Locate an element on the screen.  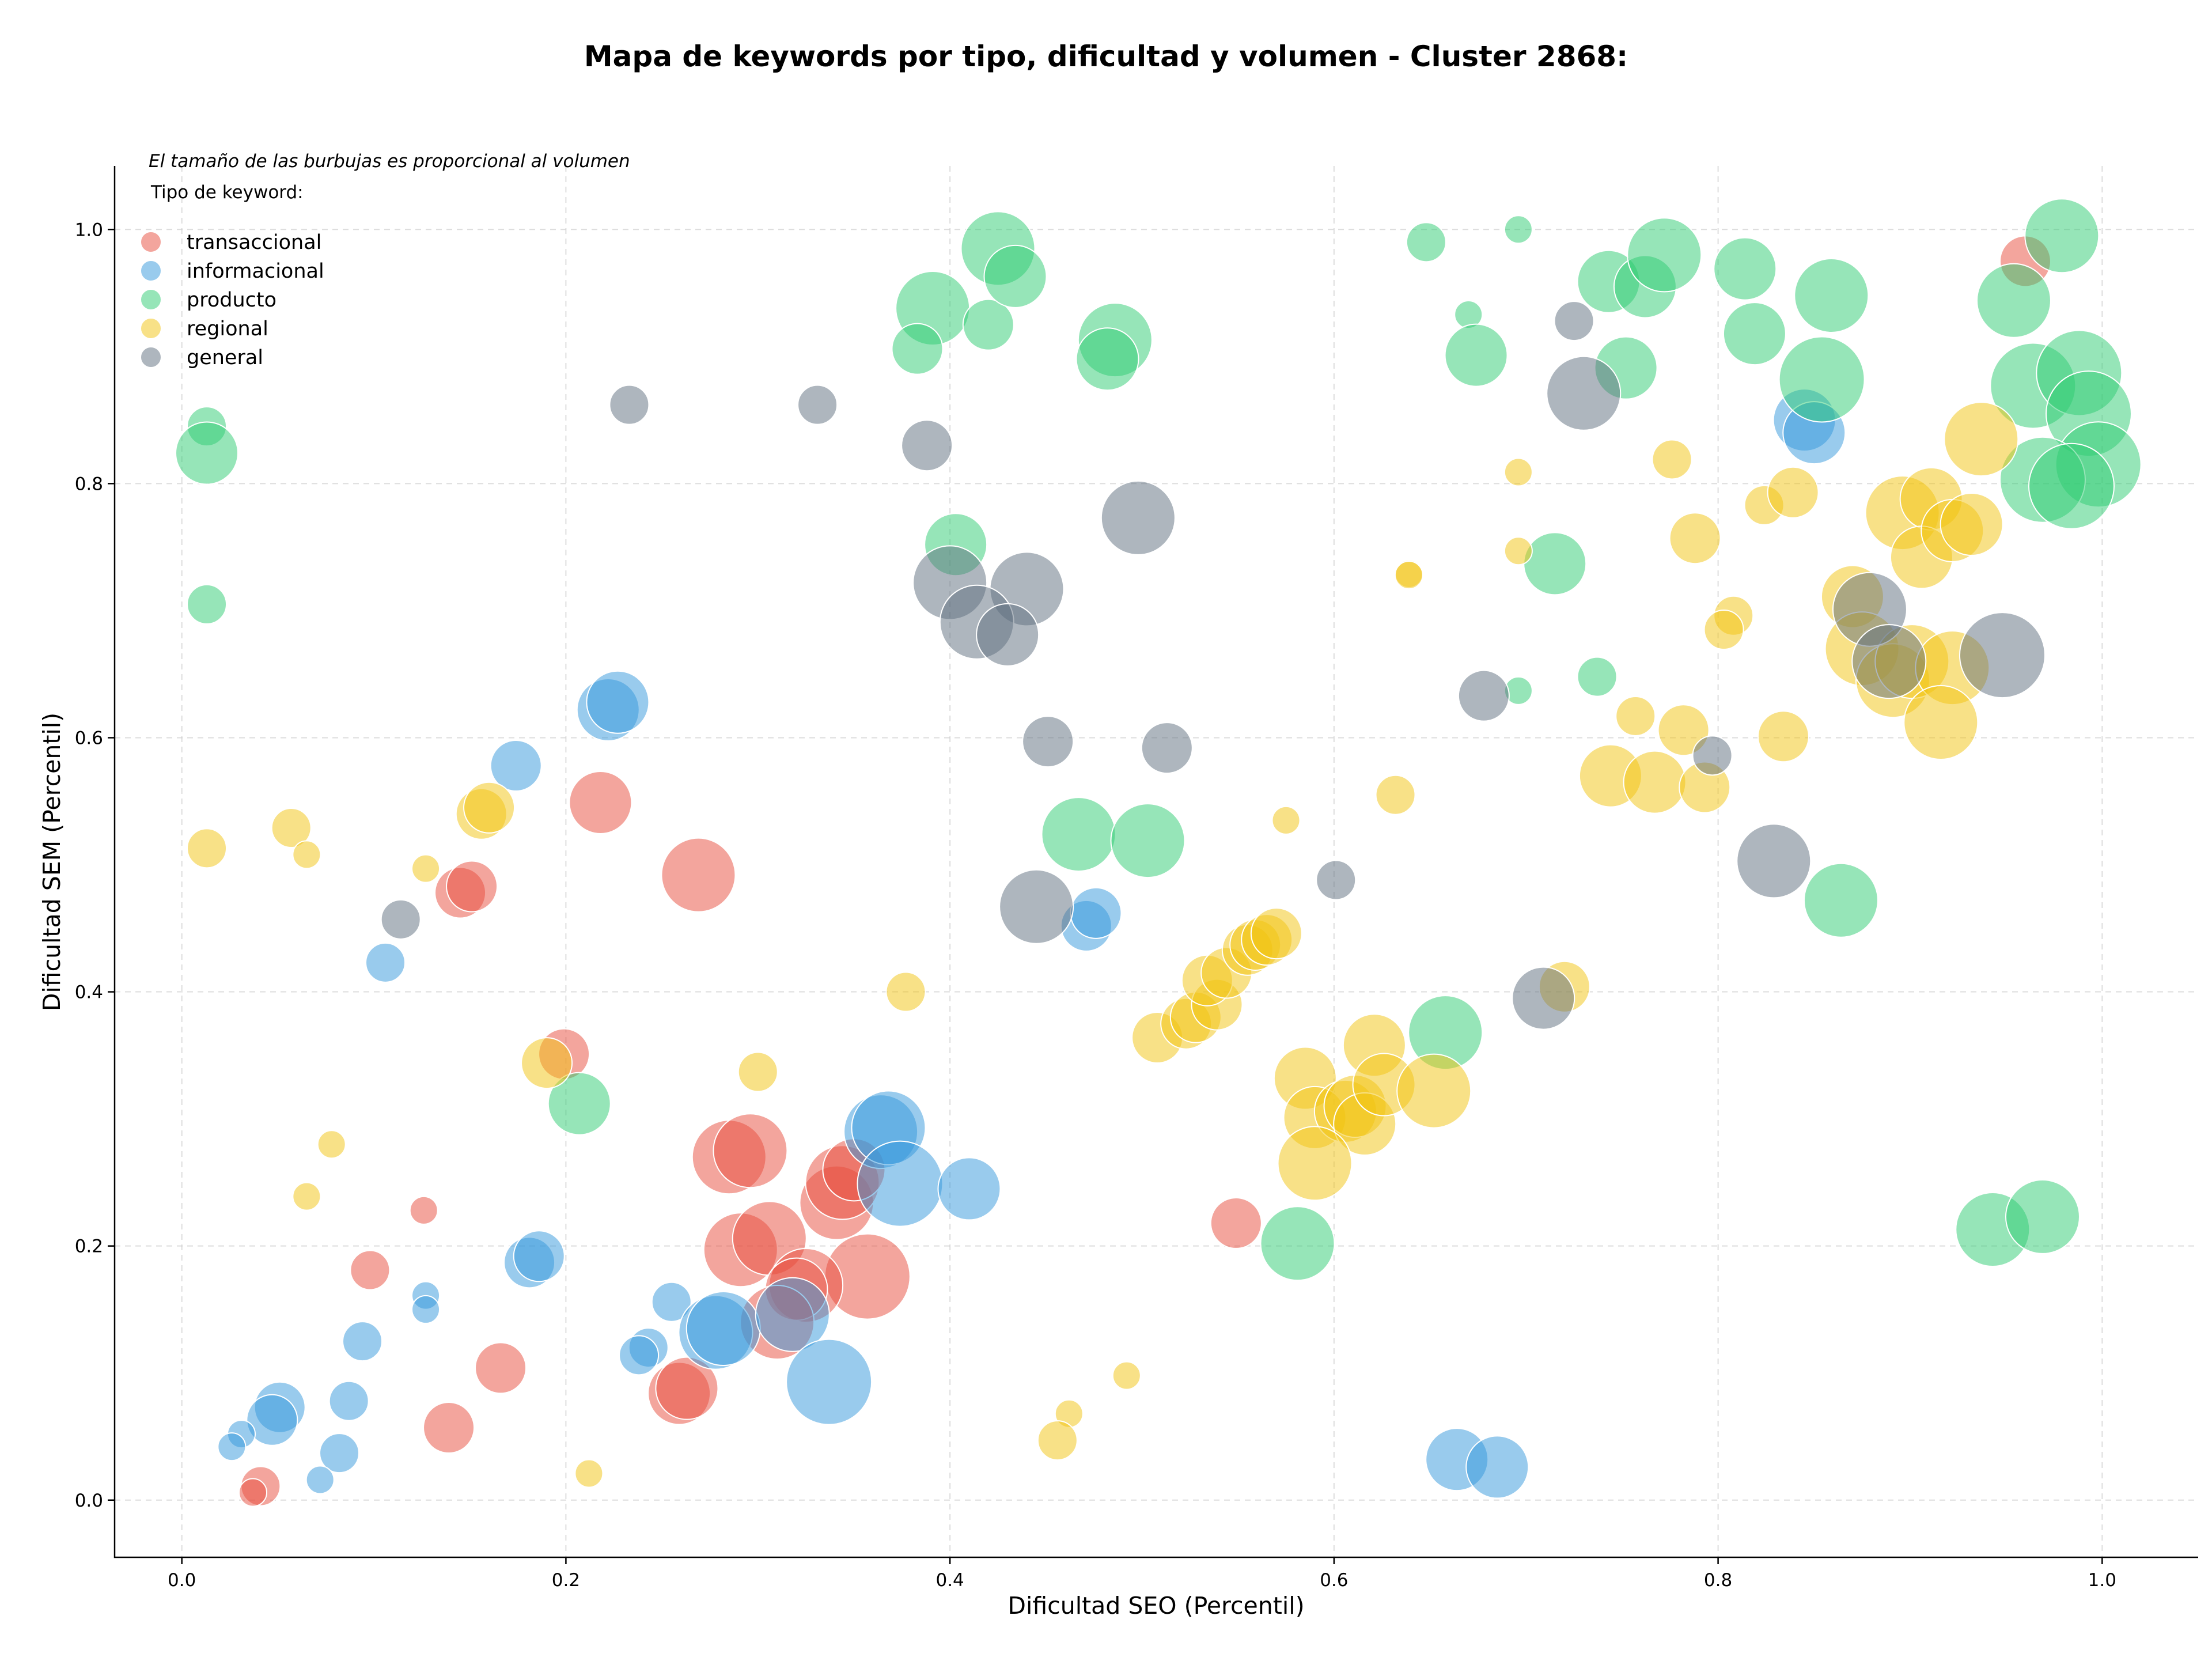
legend-marker-general is located at coordinates (151, 357).